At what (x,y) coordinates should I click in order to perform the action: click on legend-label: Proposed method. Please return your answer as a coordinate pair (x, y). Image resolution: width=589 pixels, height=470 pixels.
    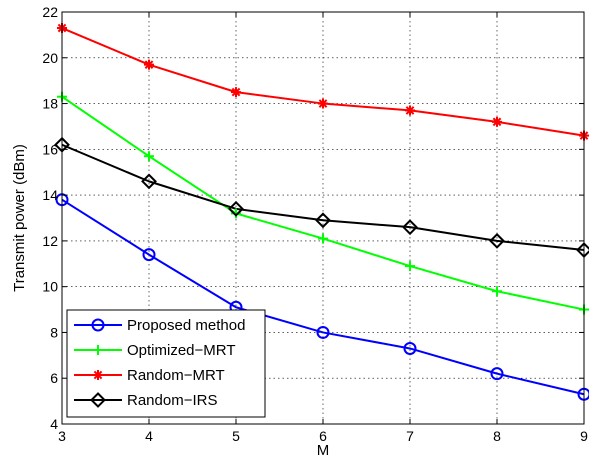
    Looking at the image, I should click on (186, 325).